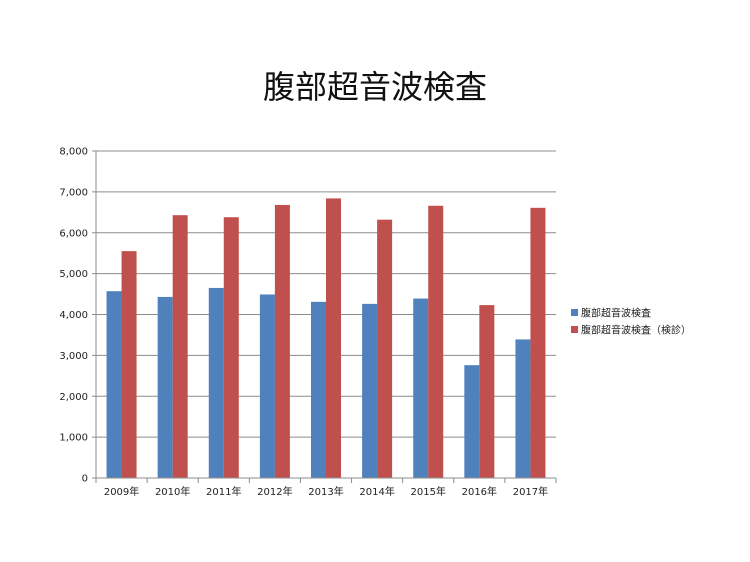 This screenshot has width=750, height=562. I want to click on legend-label: 腹部超音波検査（検診）, so click(636, 330).